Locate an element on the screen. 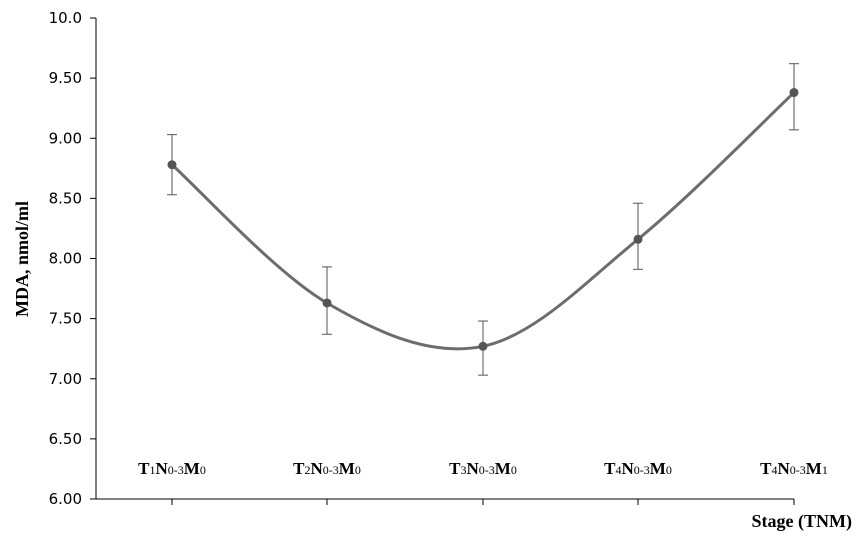  y-tick-label: 9.50 is located at coordinates (65, 78).